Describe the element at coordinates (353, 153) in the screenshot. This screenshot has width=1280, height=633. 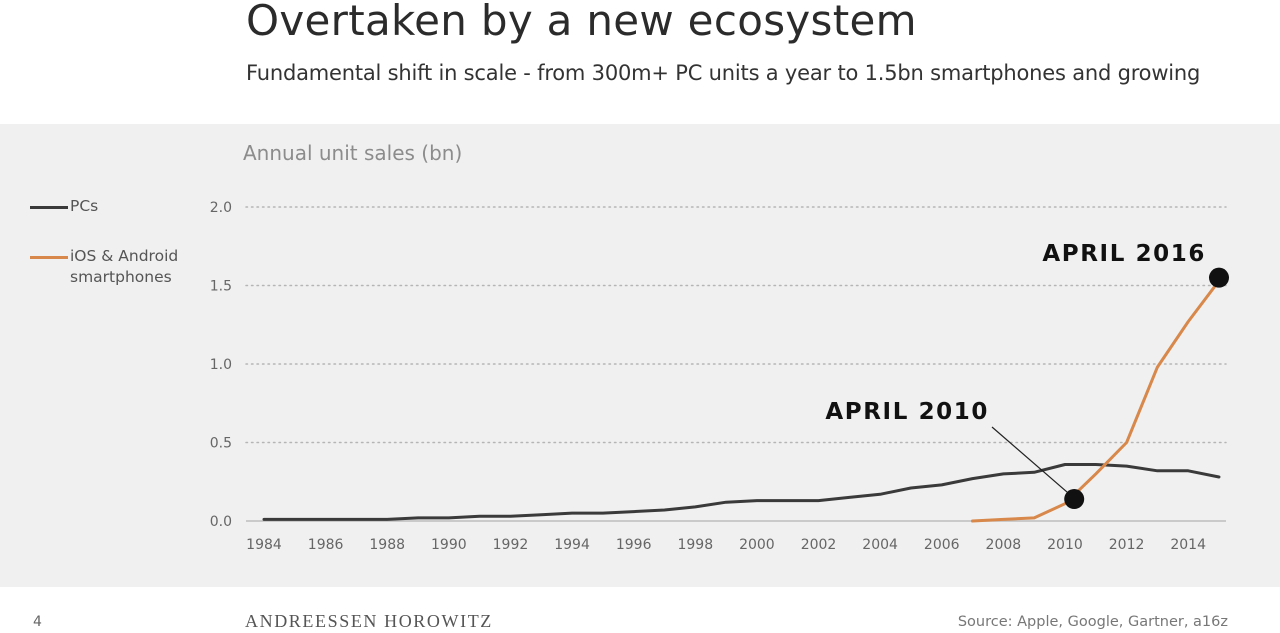
I see `y-axis-label: Annual unit sales (bn)` at that location.